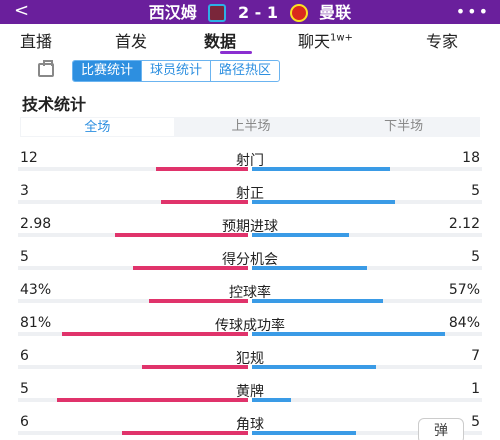 This screenshot has width=500, height=440. I want to click on away-team-name: 曼联, so click(335, 12).